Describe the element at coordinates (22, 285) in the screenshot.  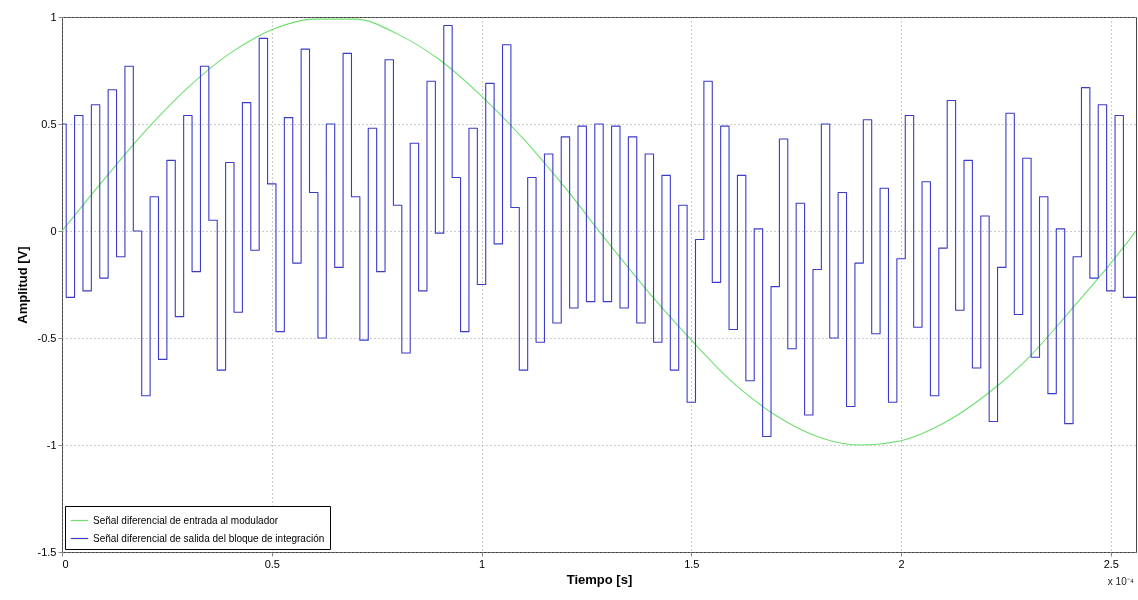
I see `y-axis-title: Amplitud [V]` at that location.